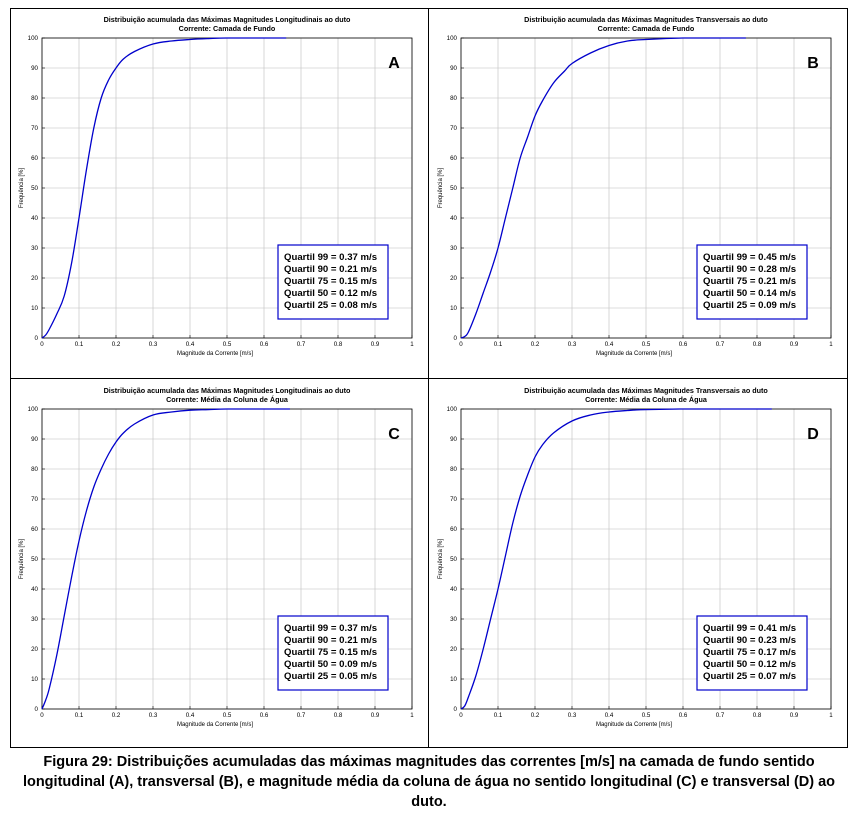 The width and height of the screenshot is (857, 816). Describe the element at coordinates (749, 628) in the screenshot. I see `quartile-label: Quartil 99 = 0.41 m/s` at that location.